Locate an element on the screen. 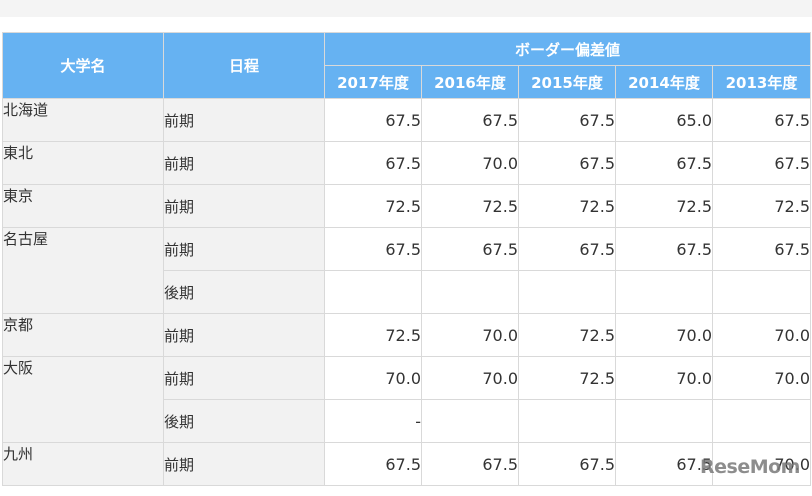 The width and height of the screenshot is (812, 496). university-name: 東北 is located at coordinates (83, 163).